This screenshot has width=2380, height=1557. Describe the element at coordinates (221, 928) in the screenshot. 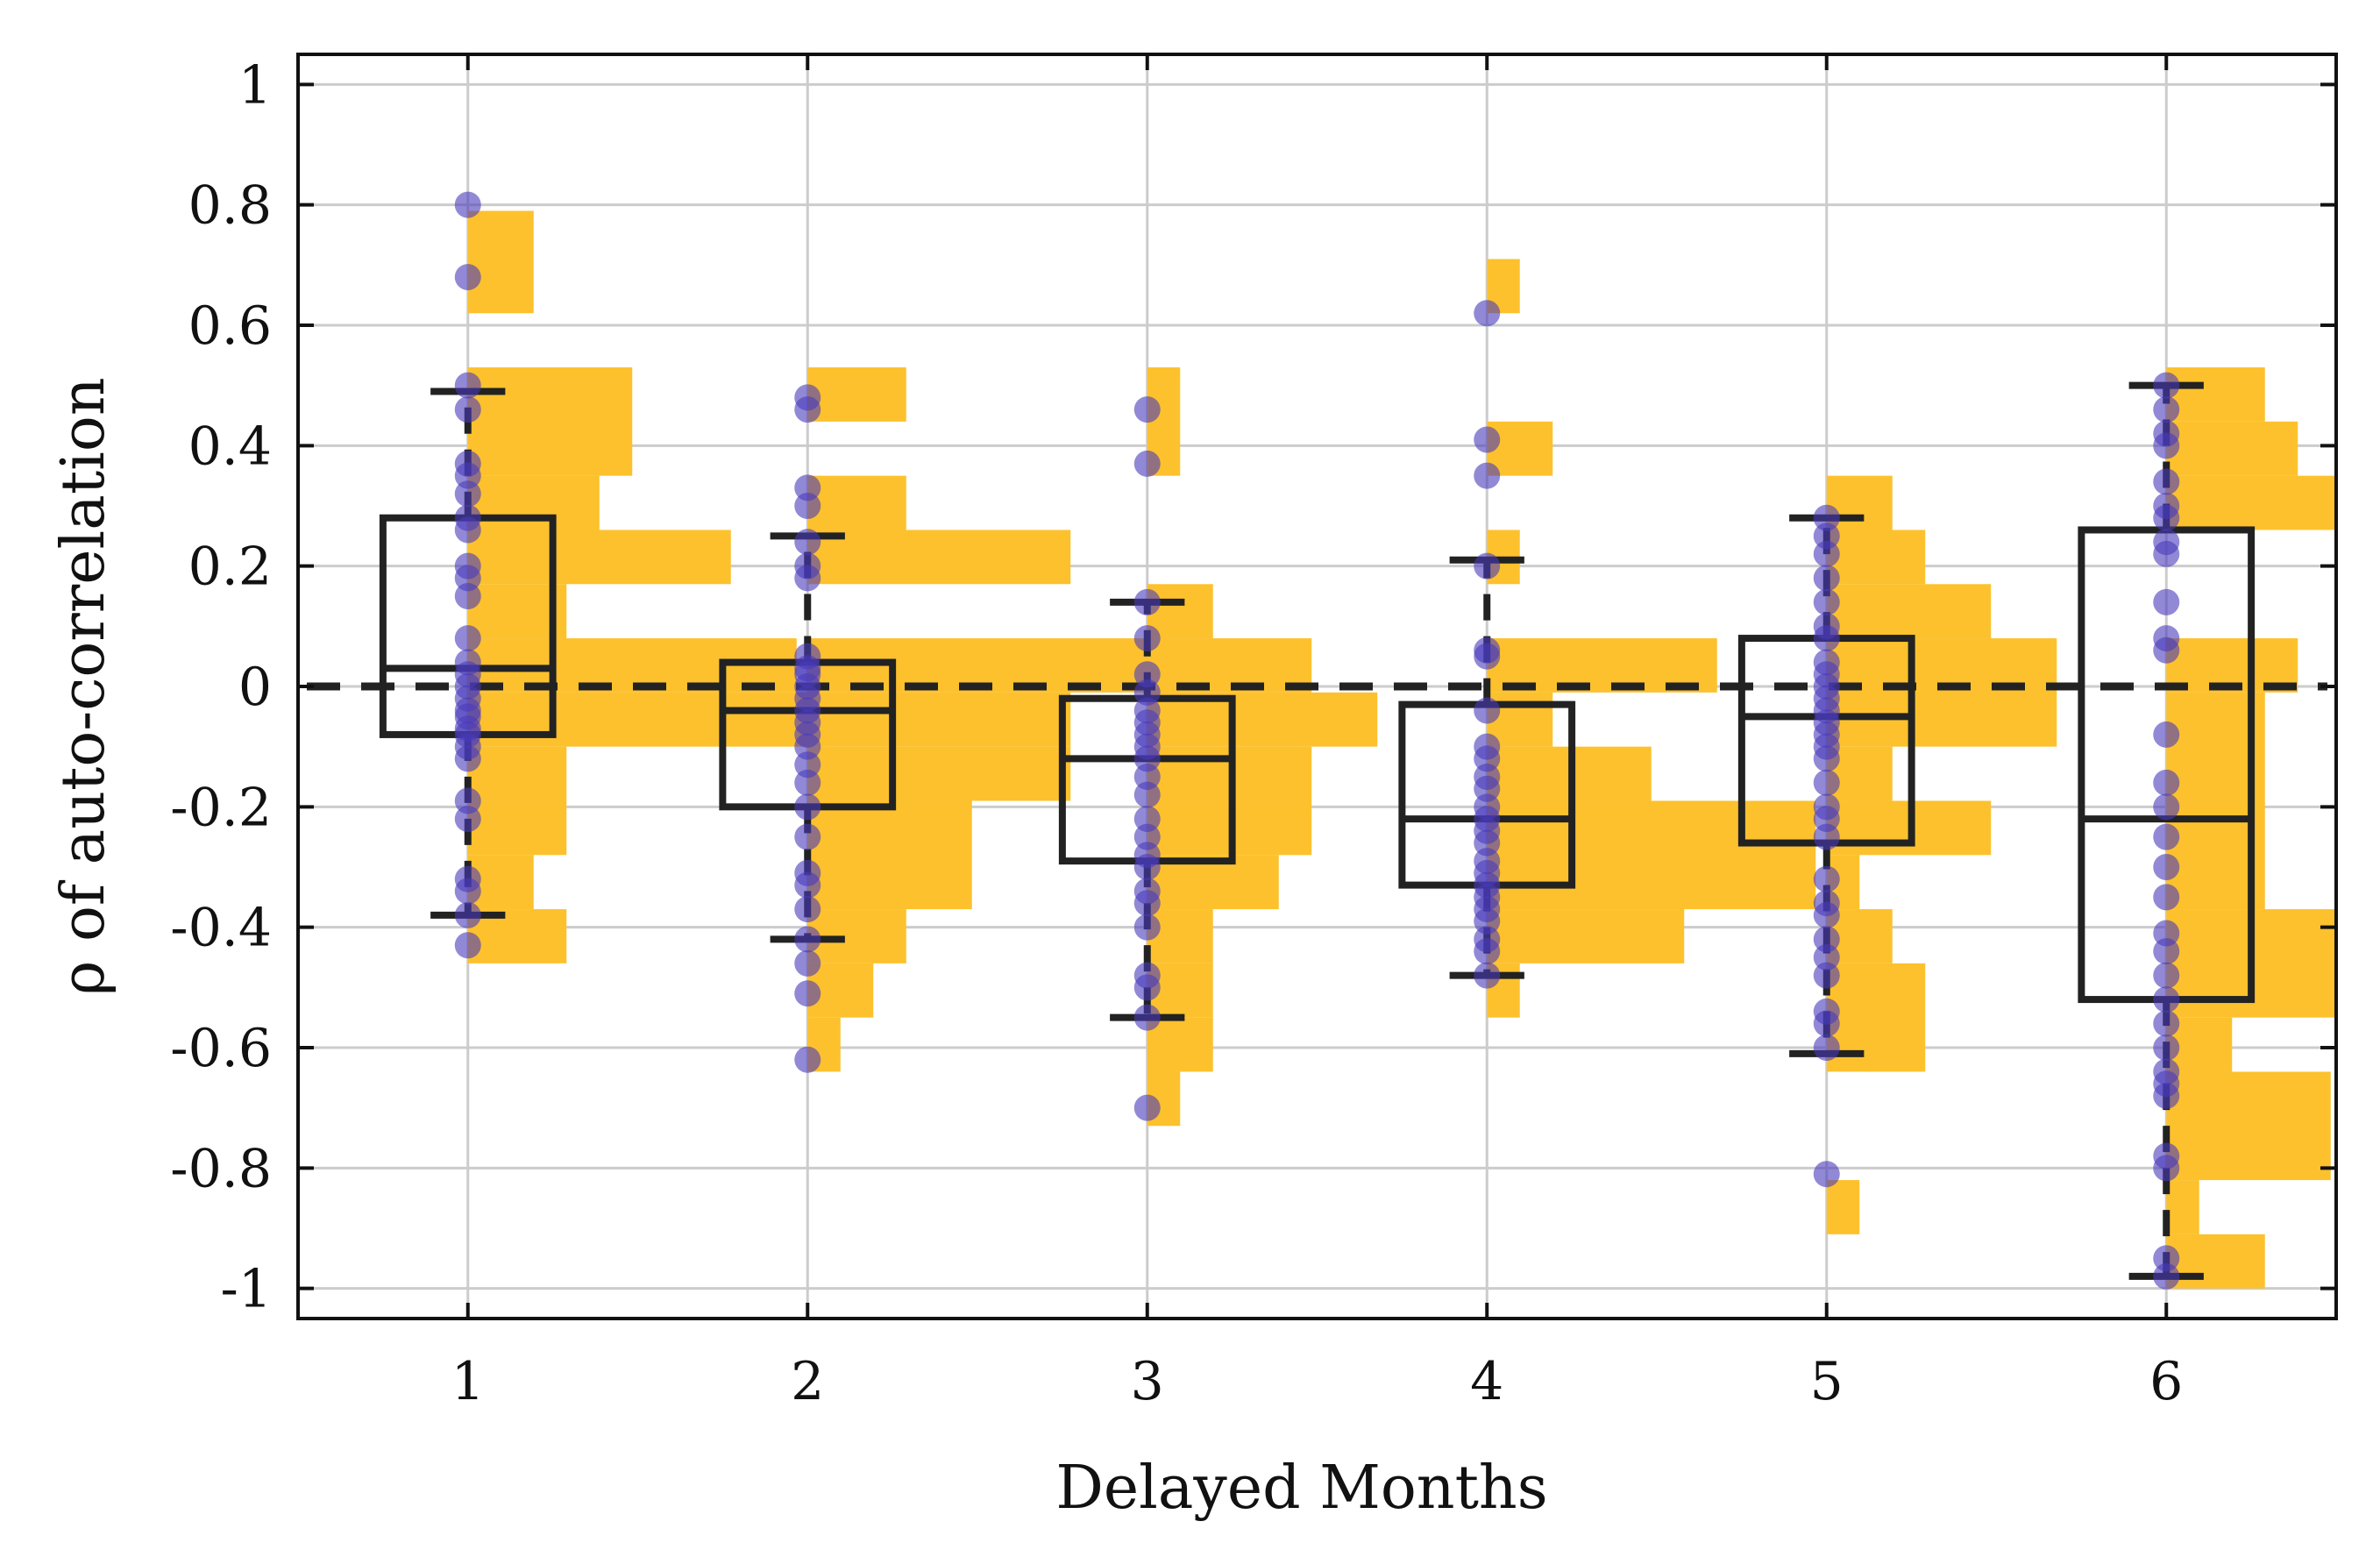

I see `y-tick-label: -0.4` at that location.